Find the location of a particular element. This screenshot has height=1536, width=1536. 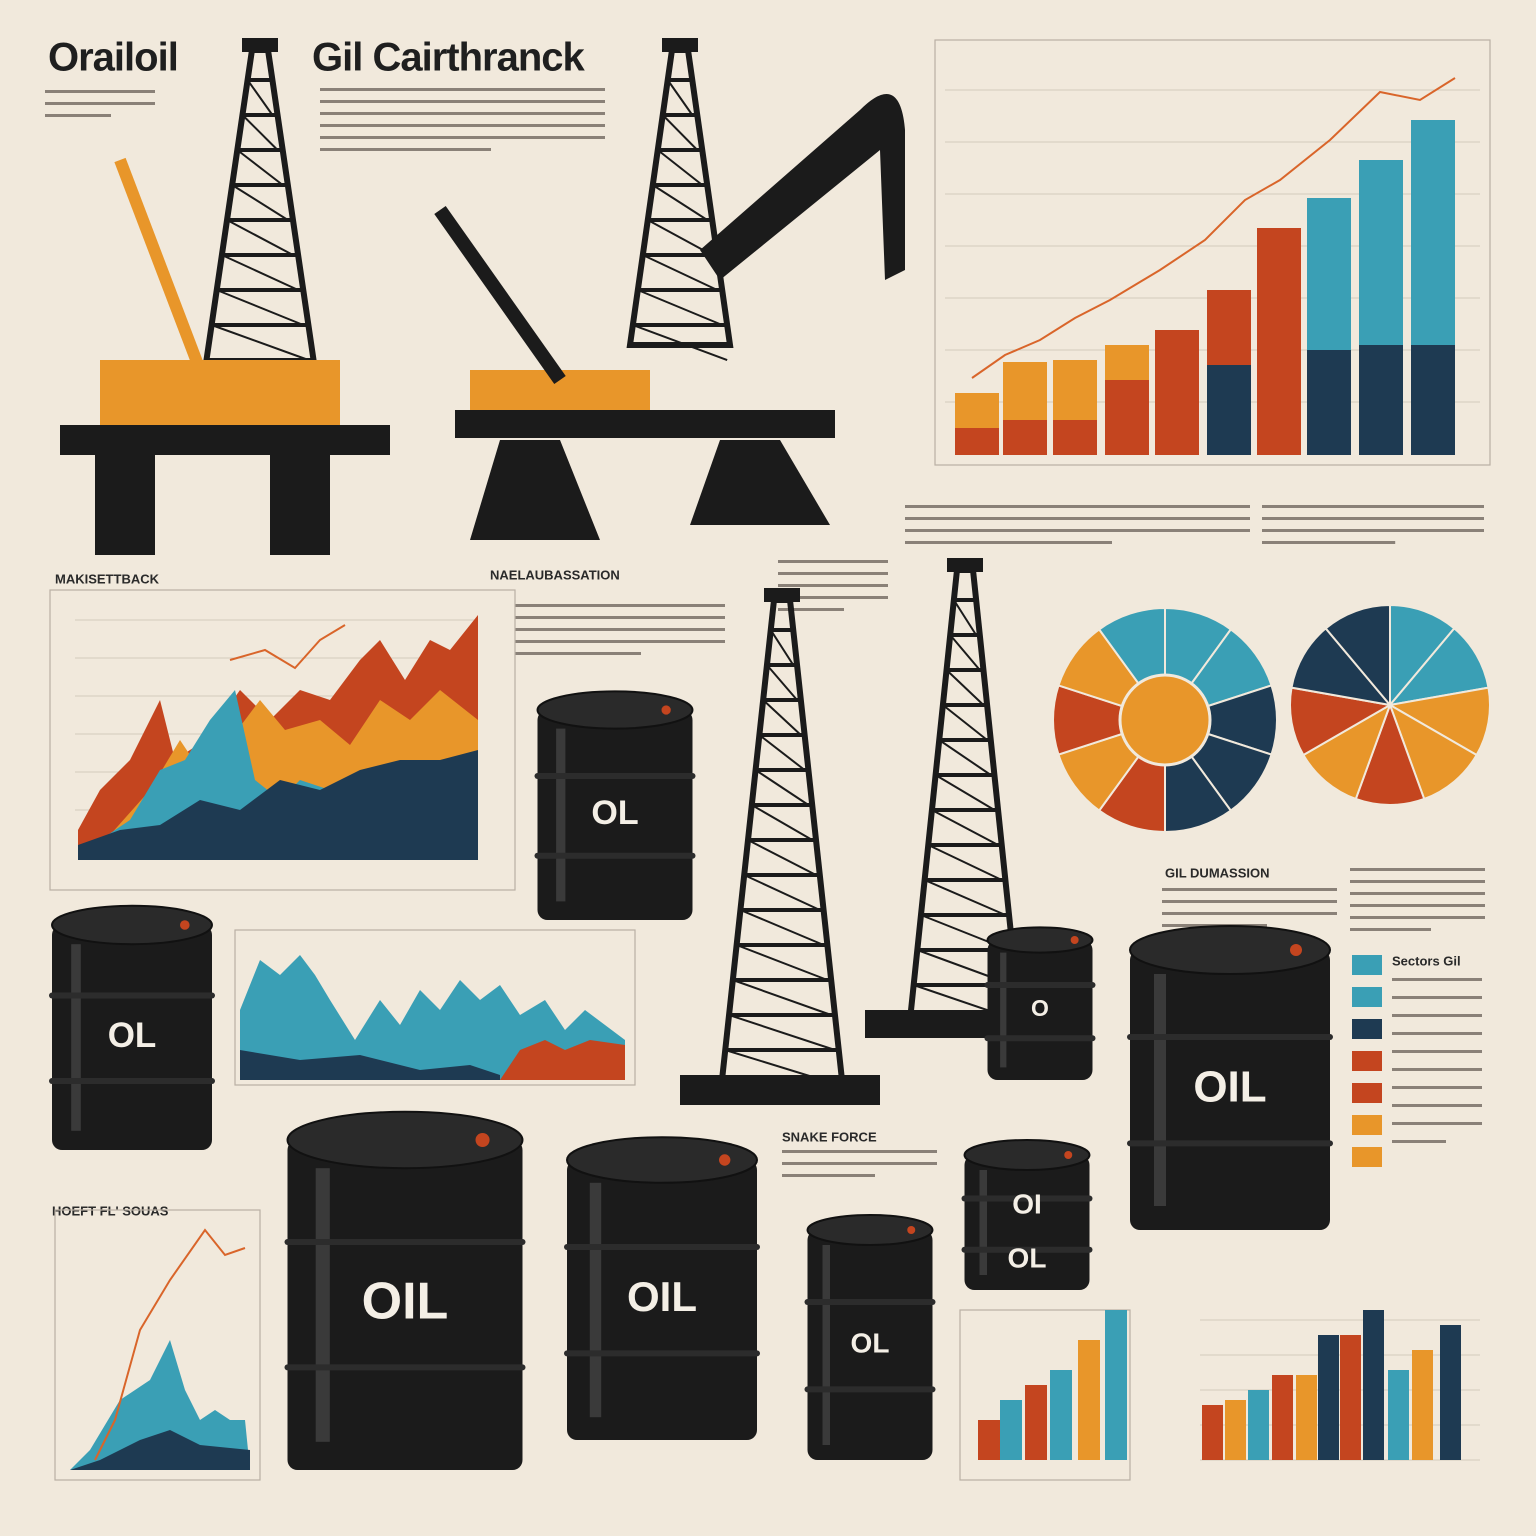

crane is located at coordinates (160, 265).